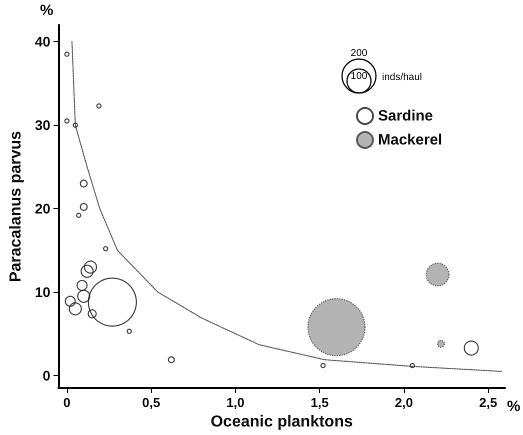 This screenshot has width=523, height=435. What do you see at coordinates (42, 42) in the screenshot?
I see `y-tick-label: 40` at bounding box center [42, 42].